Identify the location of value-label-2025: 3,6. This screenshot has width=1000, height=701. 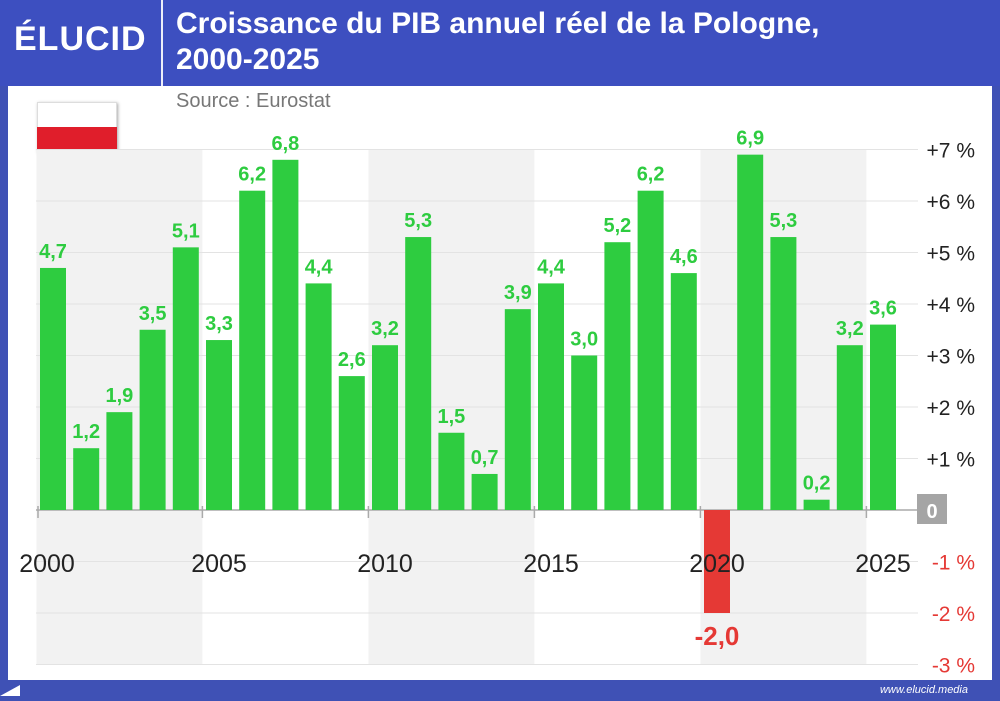
(883, 309).